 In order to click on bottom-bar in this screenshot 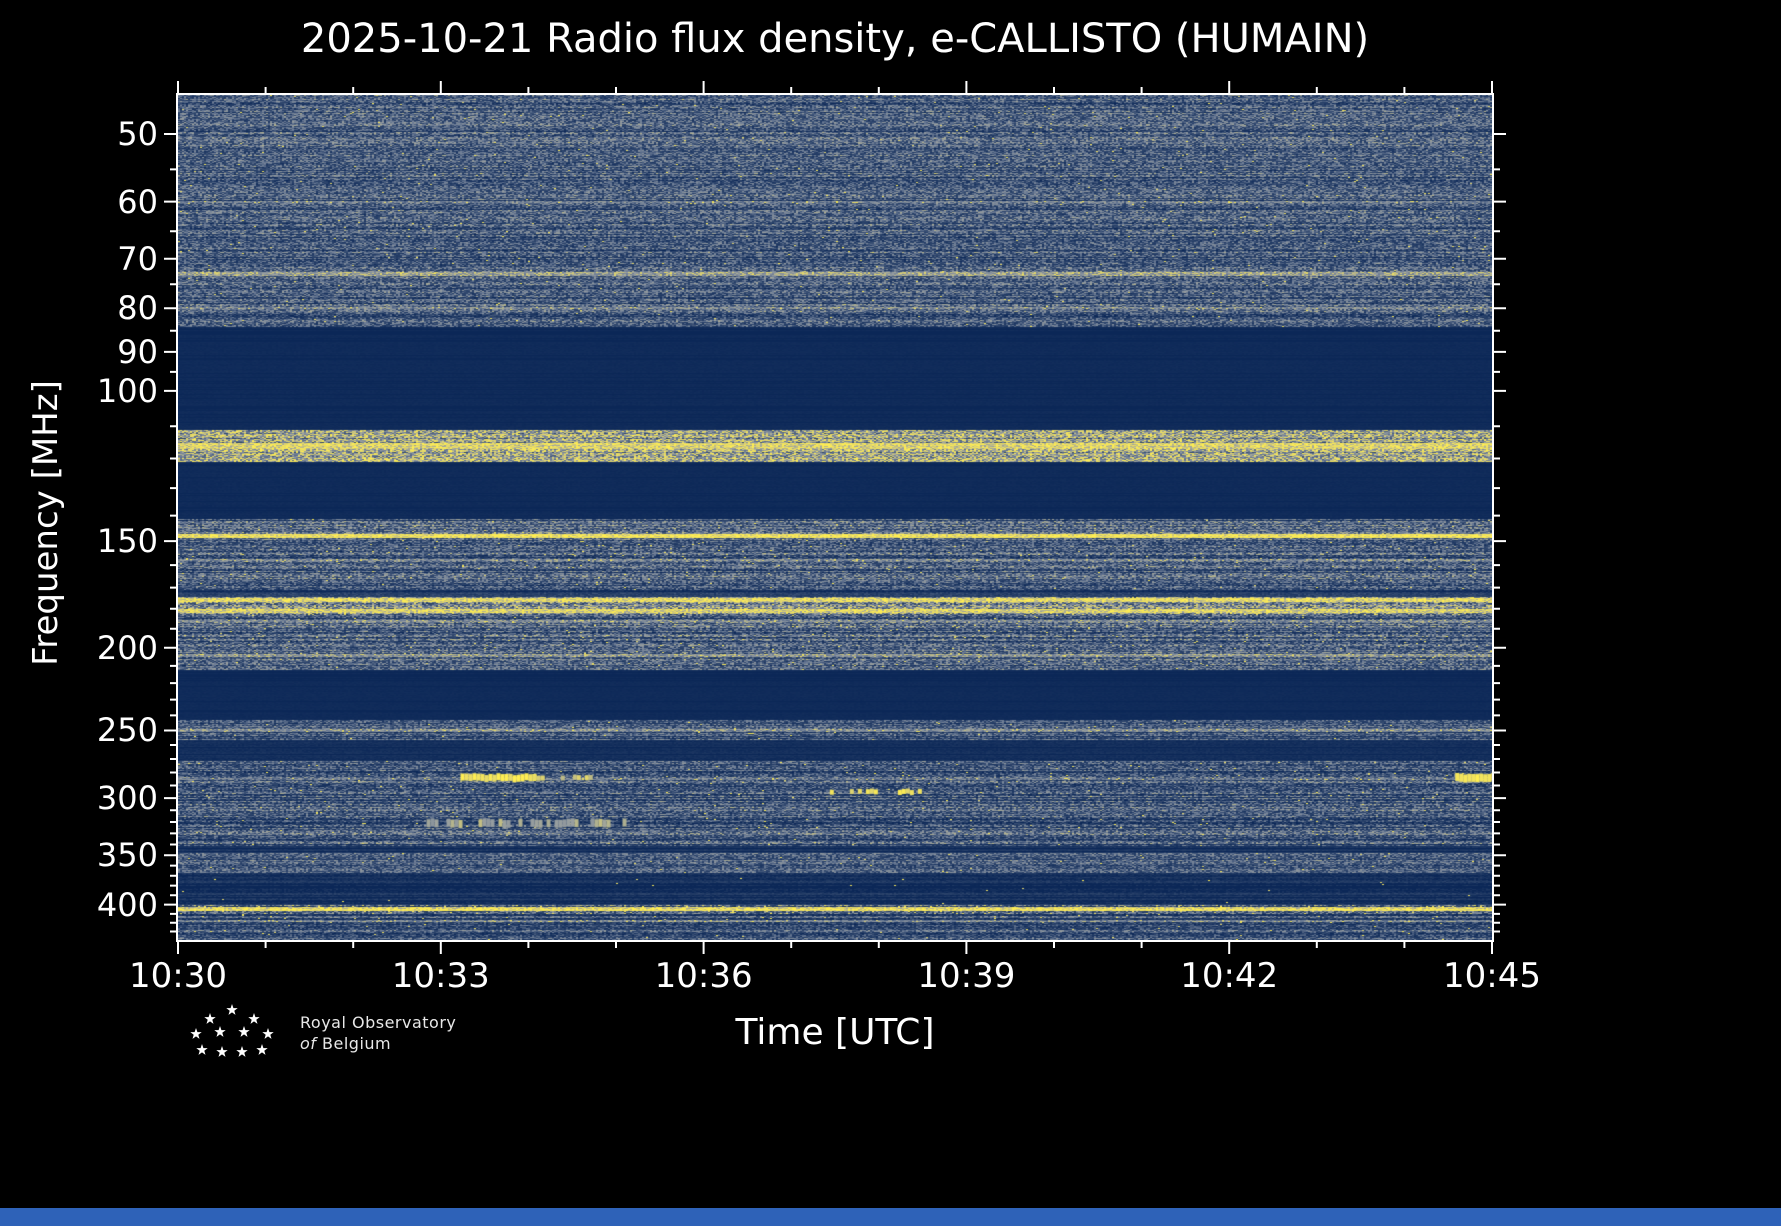, I will do `click(890, 1217)`.